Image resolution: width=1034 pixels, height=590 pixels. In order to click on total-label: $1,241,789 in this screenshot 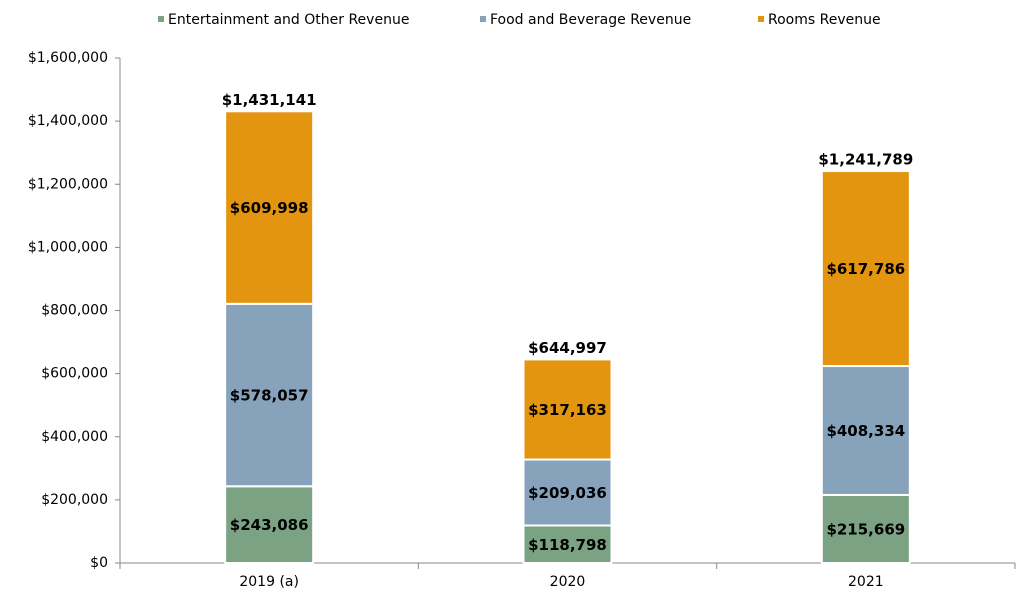, I will do `click(865, 160)`.